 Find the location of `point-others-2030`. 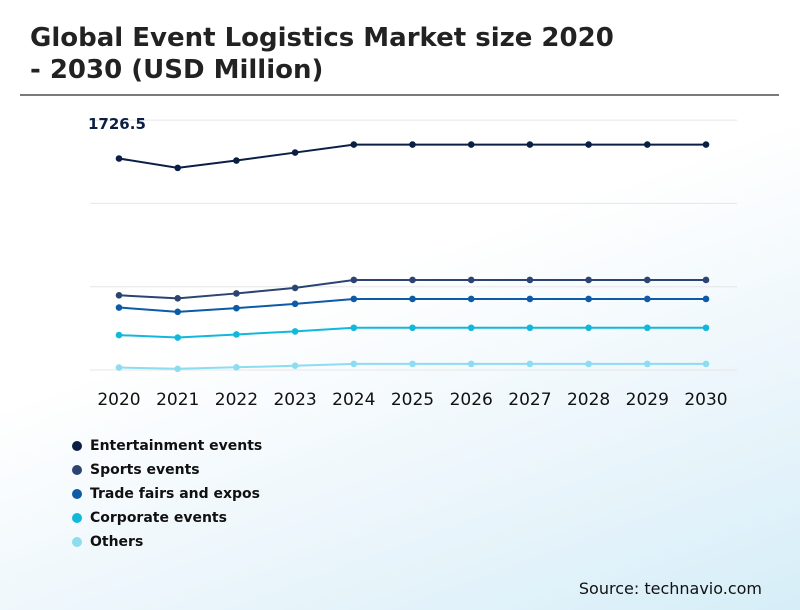

point-others-2030 is located at coordinates (706, 364).